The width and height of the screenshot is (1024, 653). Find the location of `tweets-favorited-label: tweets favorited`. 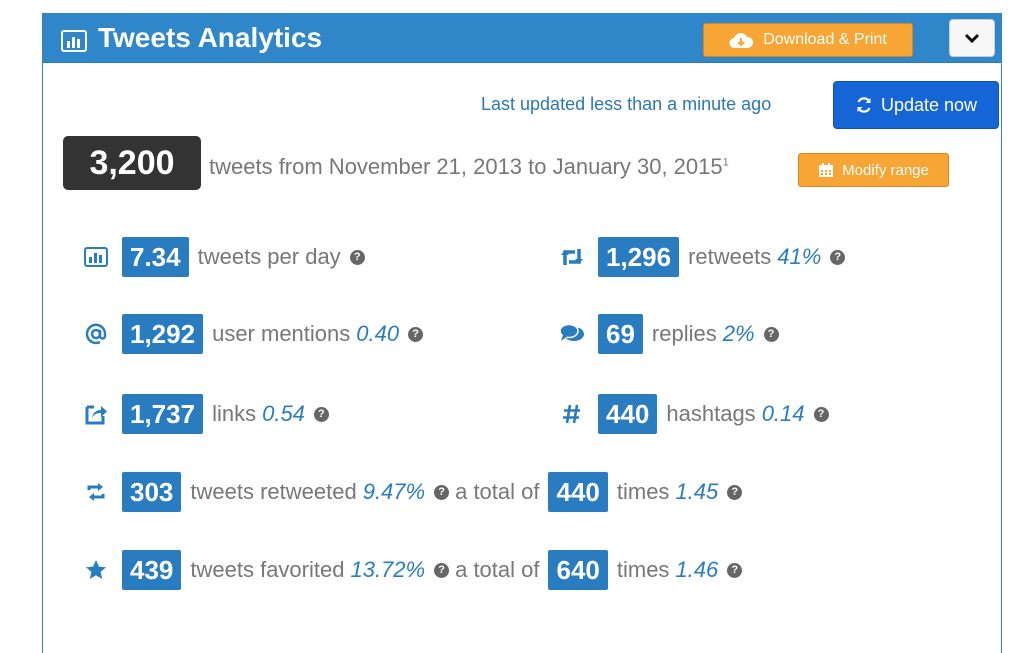

tweets-favorited-label: tweets favorited is located at coordinates (267, 569).